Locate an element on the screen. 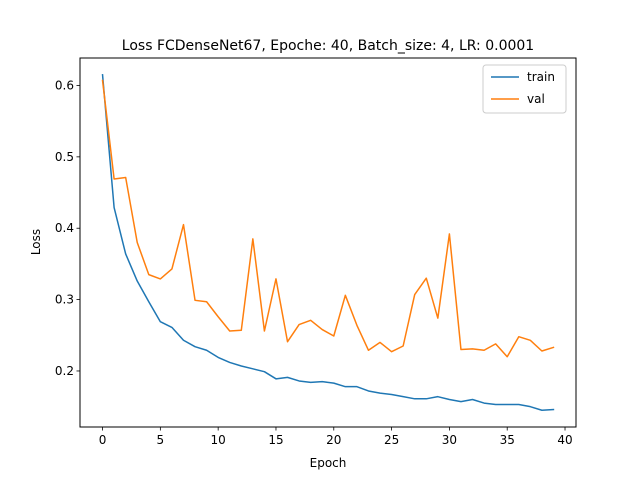 The width and height of the screenshot is (640, 480). legend-label-val: val is located at coordinates (536, 99).